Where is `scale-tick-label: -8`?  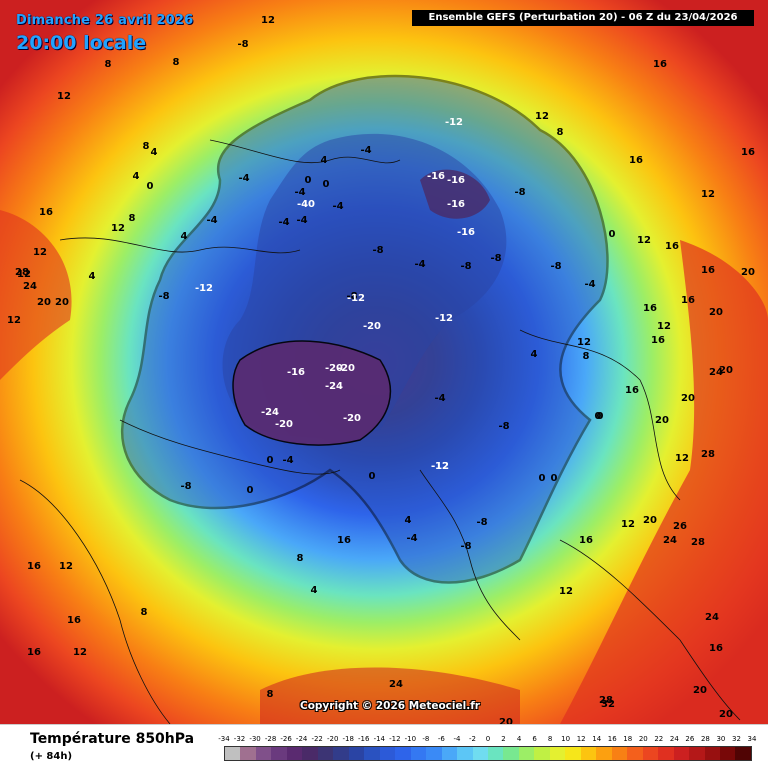
scale-tick-label: -8 is located at coordinates (426, 739).